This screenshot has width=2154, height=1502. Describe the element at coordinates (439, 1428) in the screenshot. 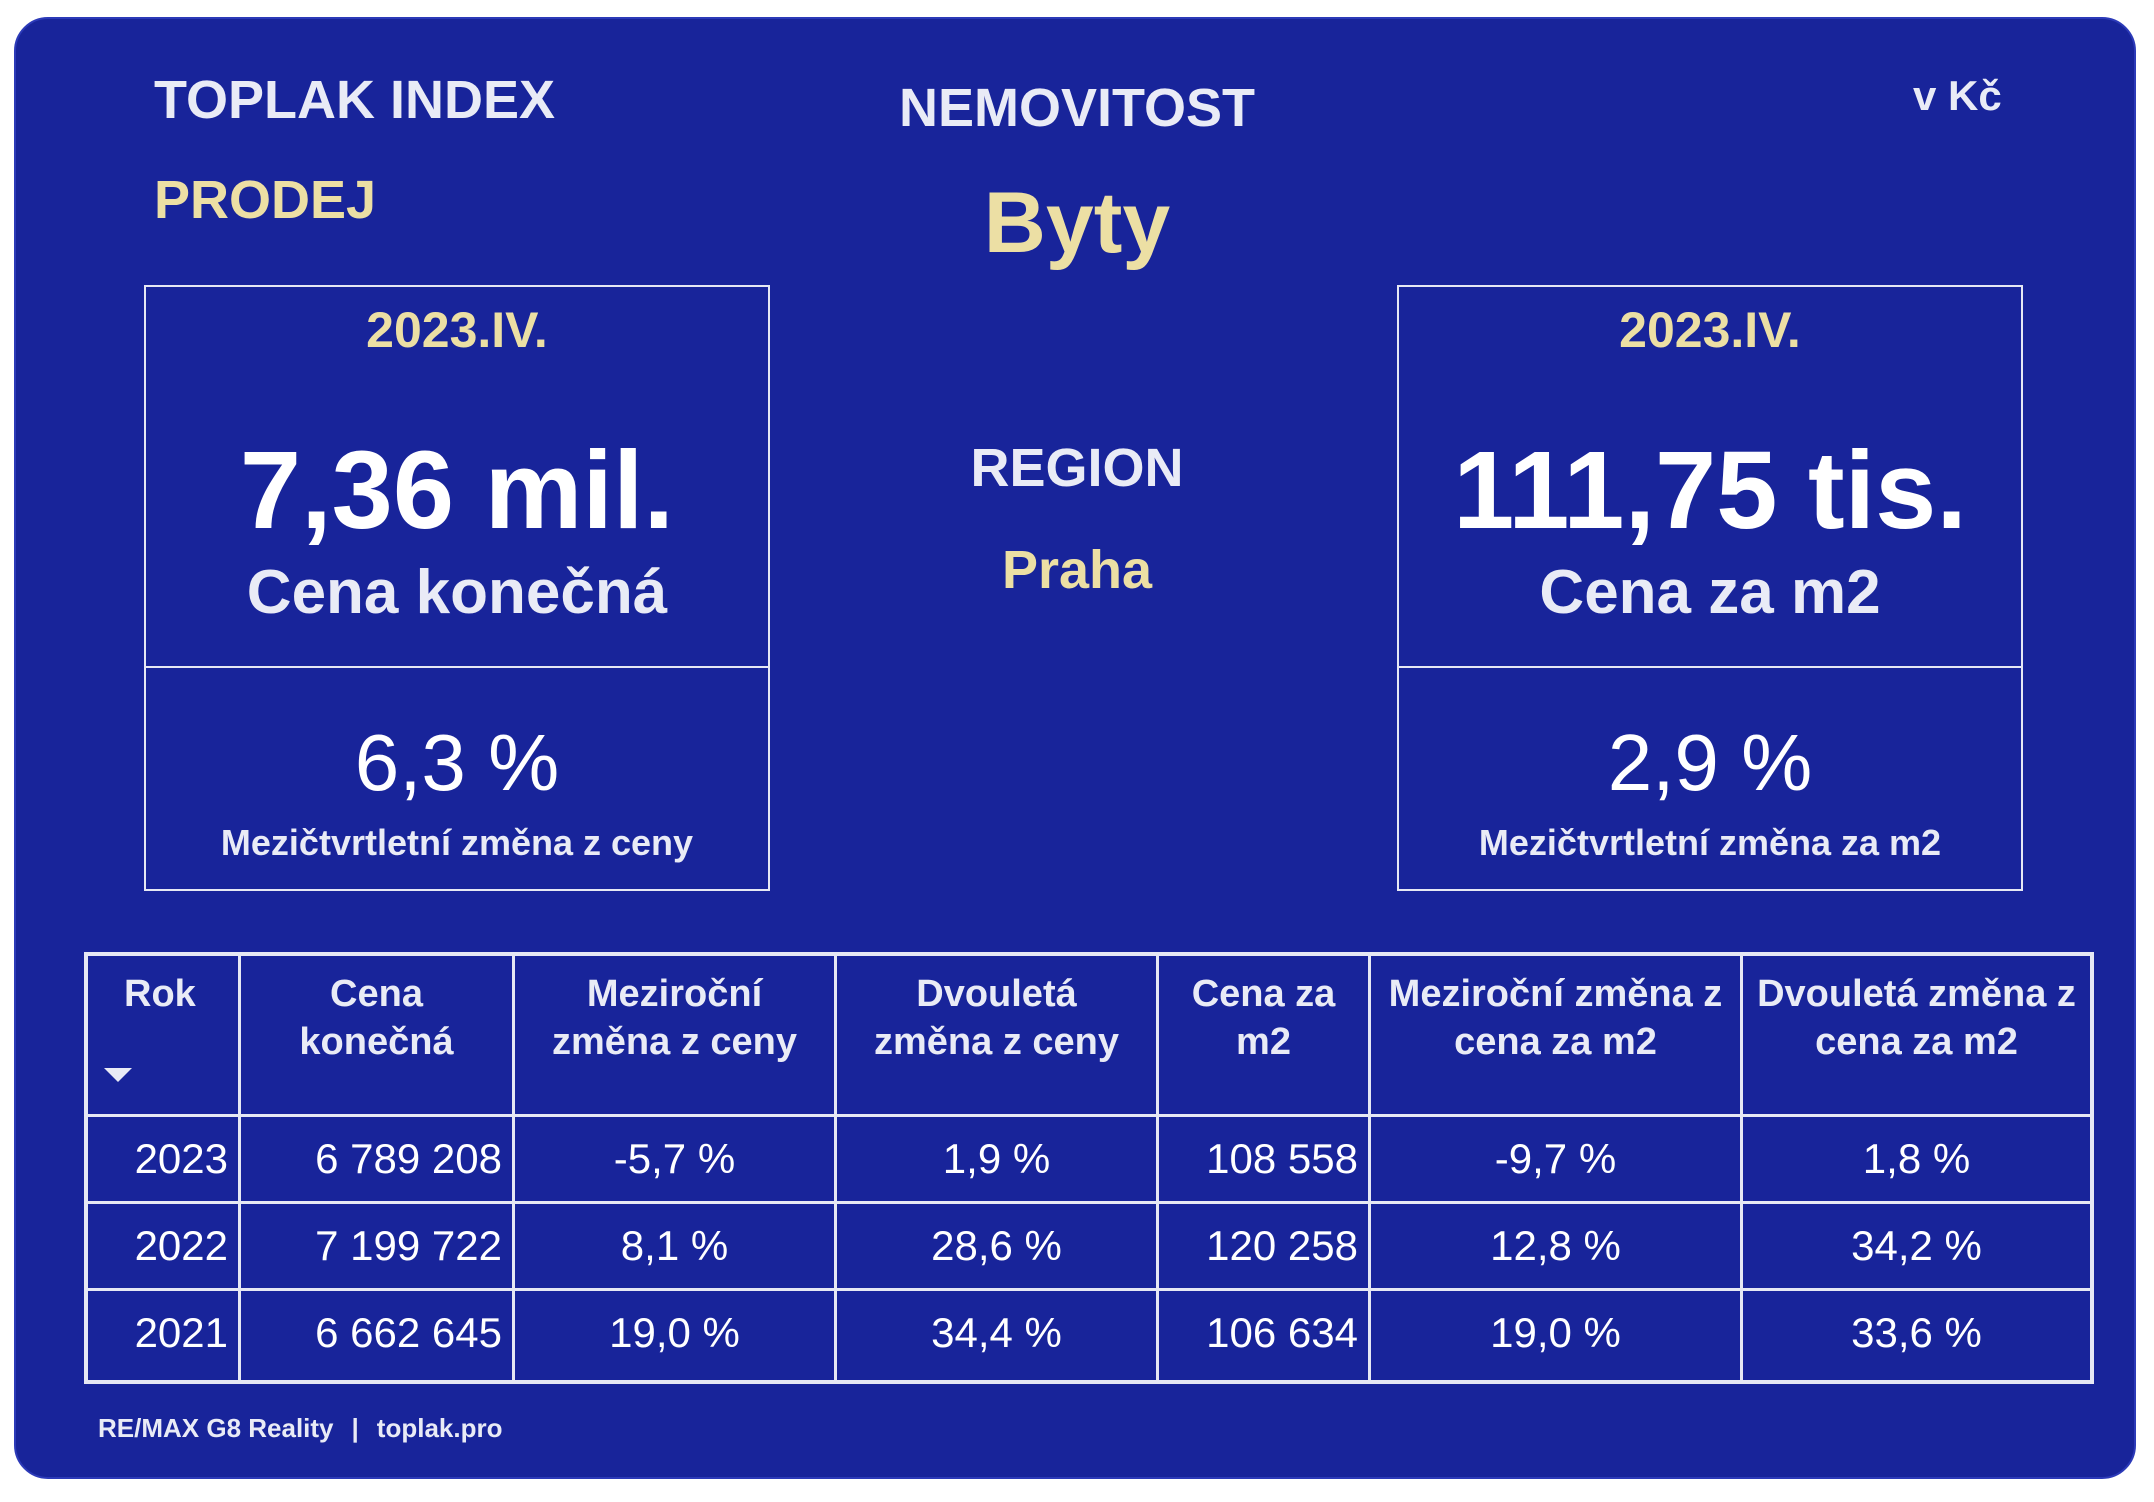

I see `footer-website-link: toplak.pro` at that location.